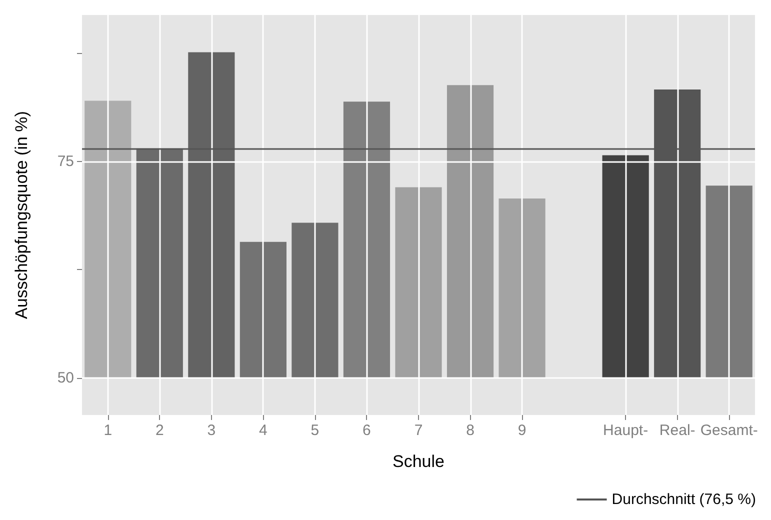  Describe the element at coordinates (729, 430) in the screenshot. I see `x-tick-label: Gesamt-` at that location.